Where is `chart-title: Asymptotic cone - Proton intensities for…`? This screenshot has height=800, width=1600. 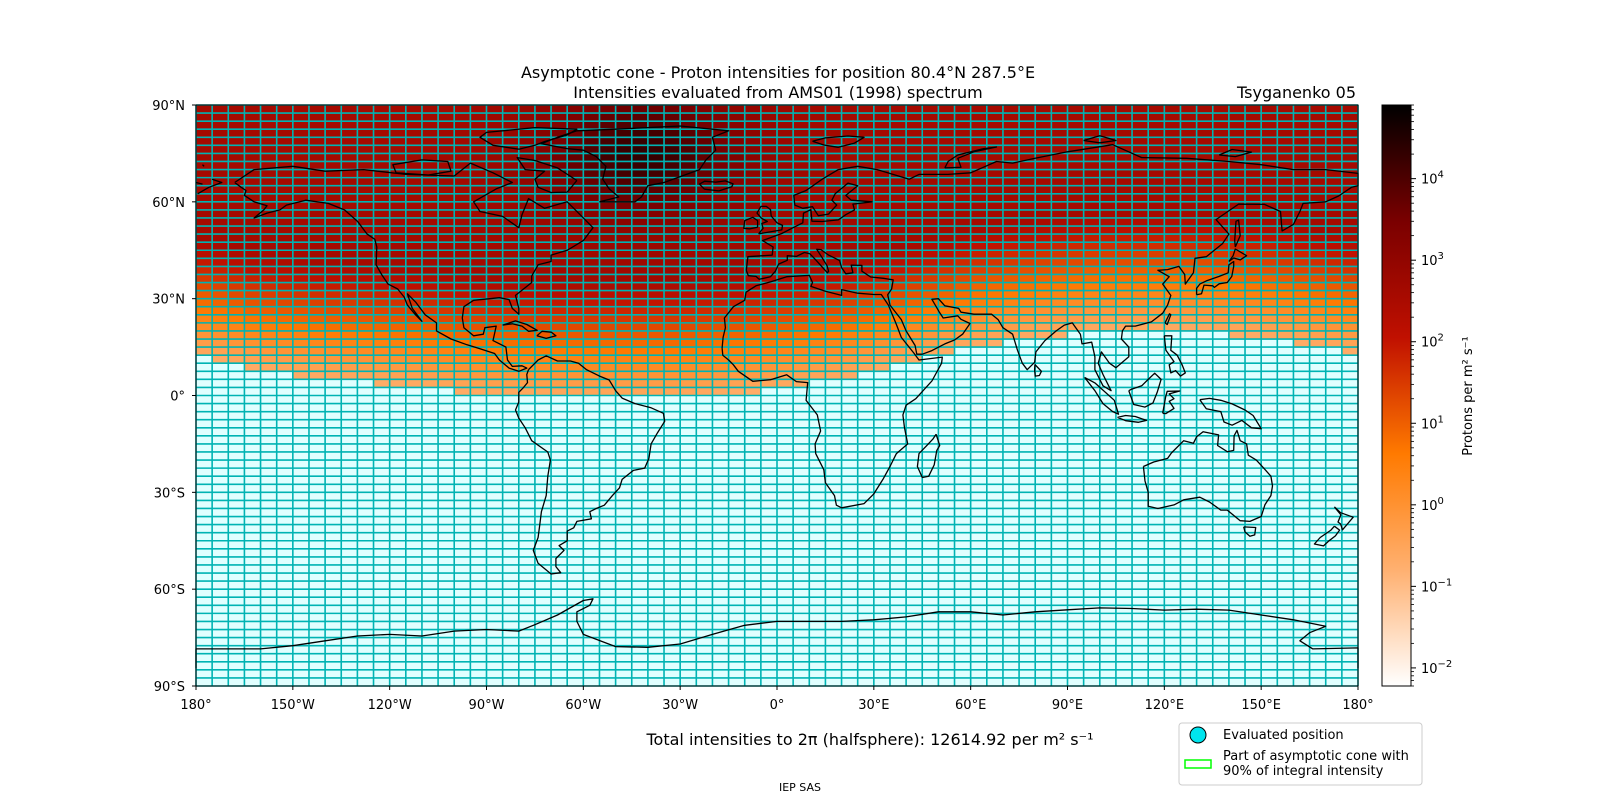 chart-title: Asymptotic cone - Proton intensities for… is located at coordinates (778, 72).